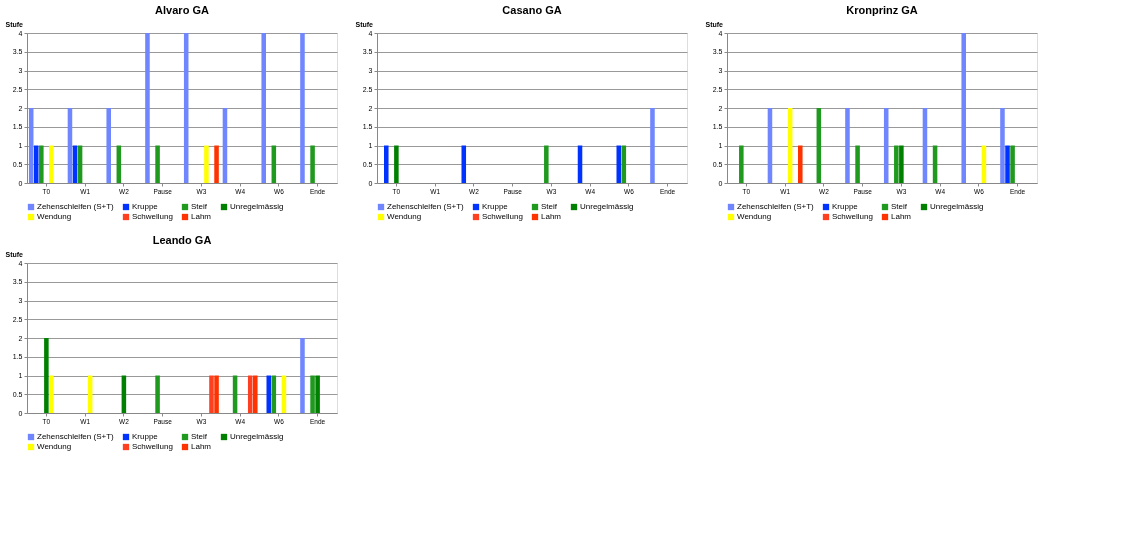 This screenshot has height=547, width=1132. I want to click on chart-title: Casano GA, so click(532, 10).